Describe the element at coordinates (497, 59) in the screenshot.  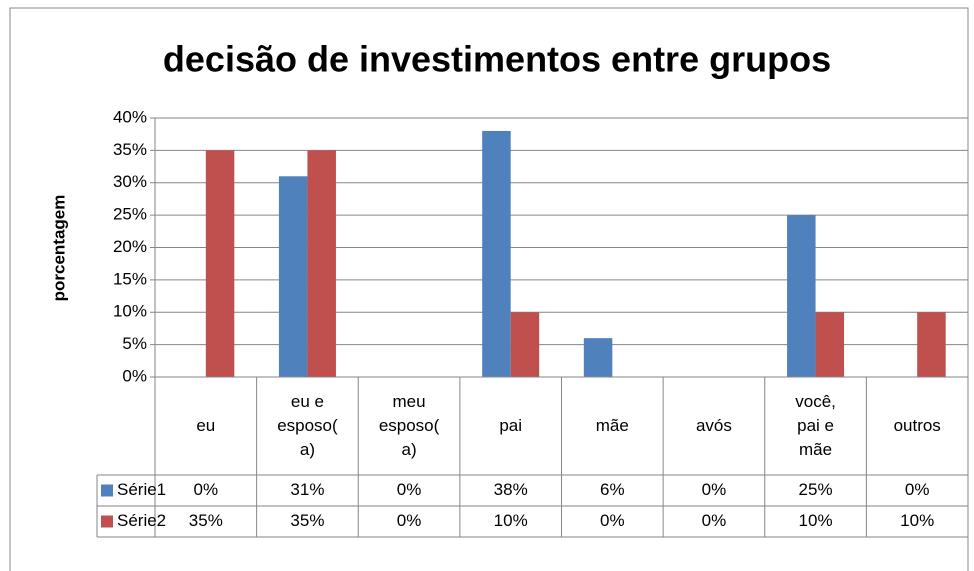
I see `chart-title: decisão de investimentos entre grupos` at that location.